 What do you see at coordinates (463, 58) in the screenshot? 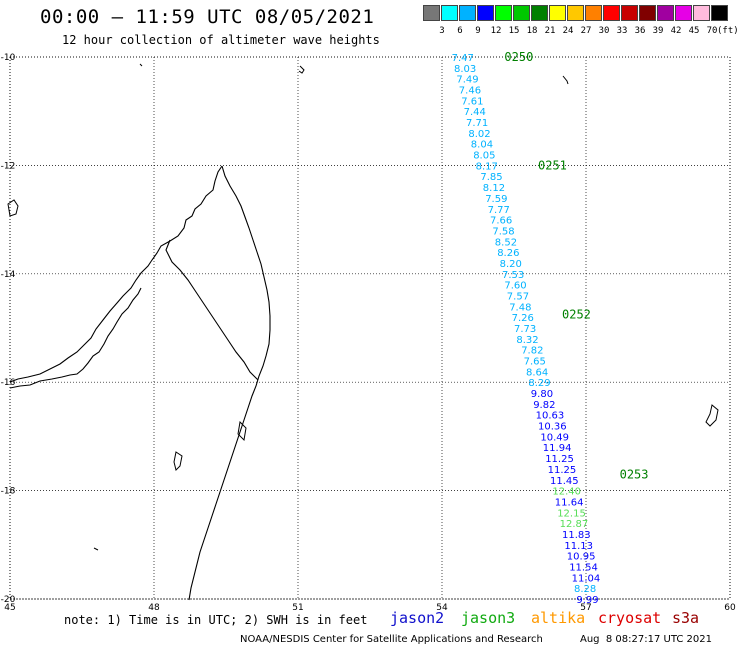
I see `wave-height-value: 7.47` at bounding box center [463, 58].